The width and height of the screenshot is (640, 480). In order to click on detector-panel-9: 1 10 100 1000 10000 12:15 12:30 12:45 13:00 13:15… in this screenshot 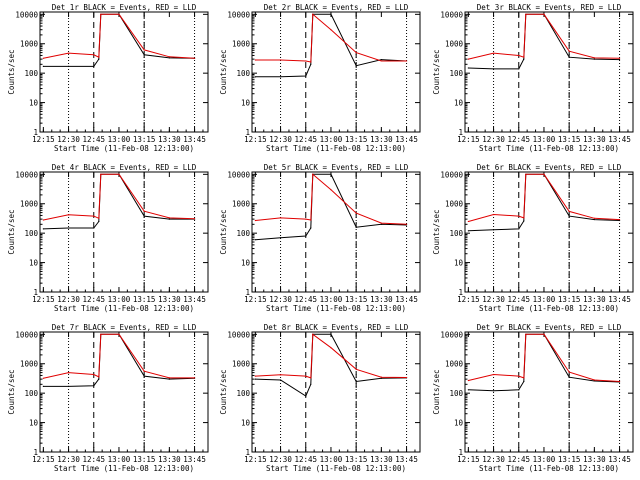, I will do `click(533, 398)`.